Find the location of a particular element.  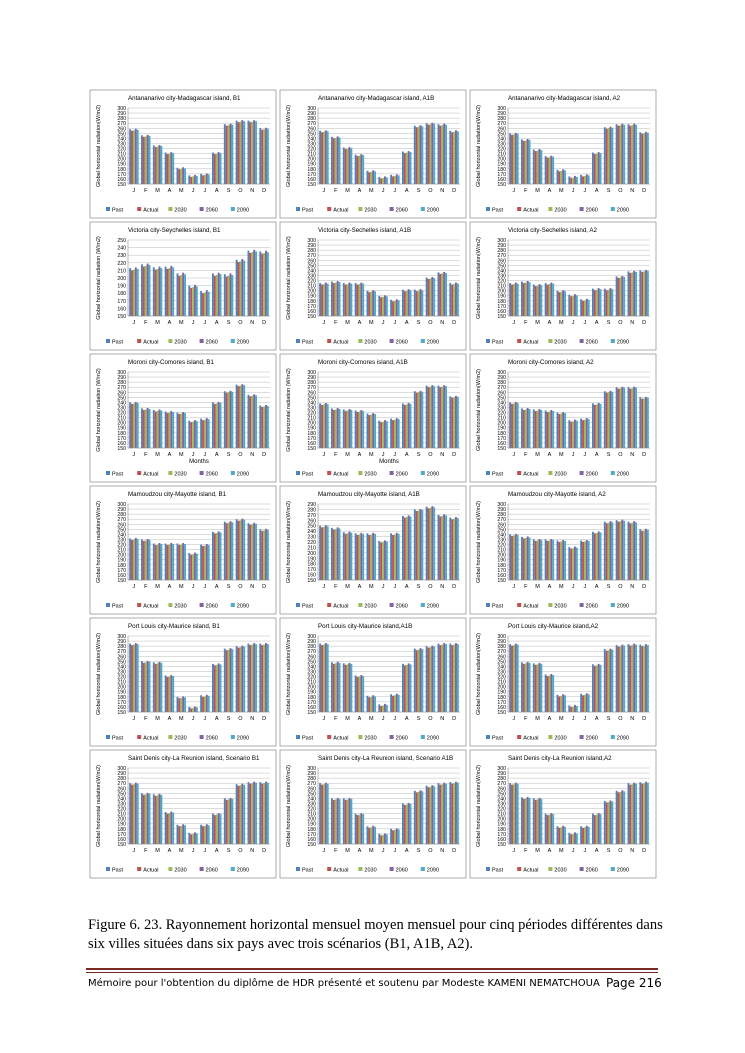

legend-label: Actual is located at coordinates (150, 739).